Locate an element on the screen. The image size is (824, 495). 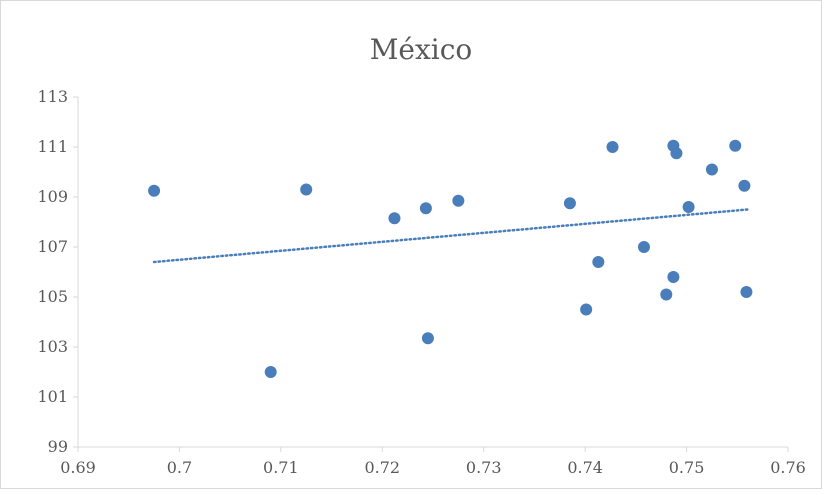
x-tick-label: 0.73 is located at coordinates (484, 467).